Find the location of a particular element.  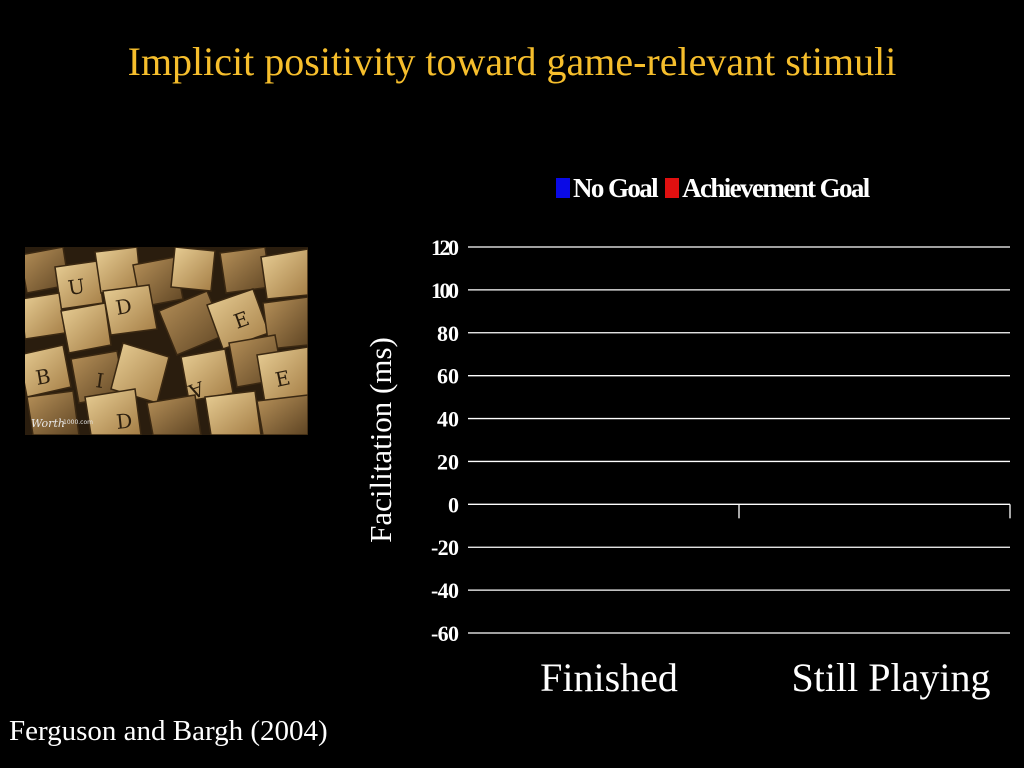

y-tick-label-40: 40 is located at coordinates (448, 419).